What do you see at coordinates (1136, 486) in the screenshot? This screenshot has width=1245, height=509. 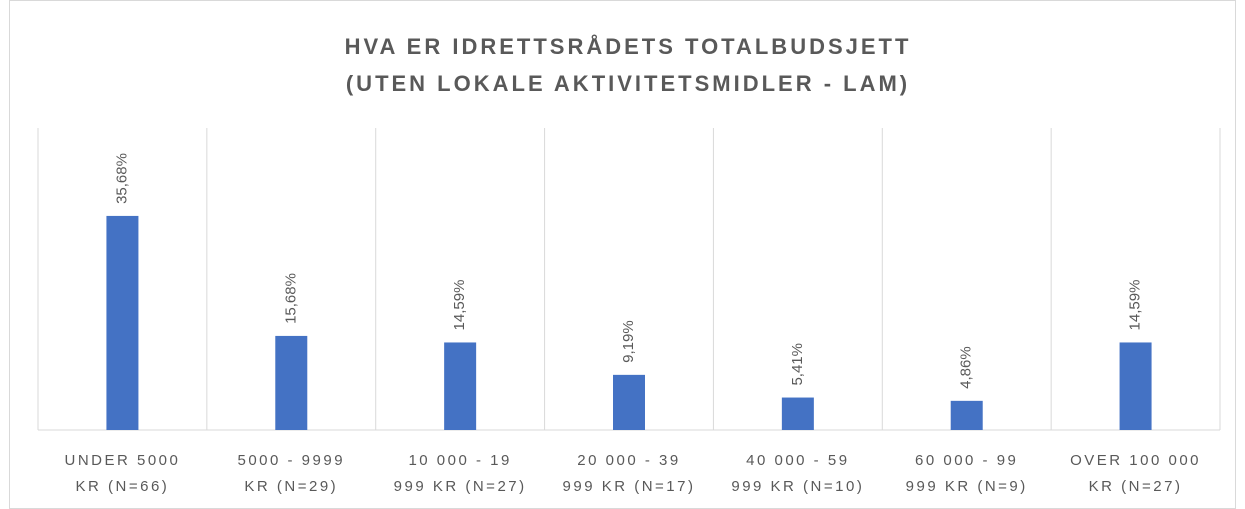 I see `x-tick-label: KR (N=27)` at bounding box center [1136, 486].